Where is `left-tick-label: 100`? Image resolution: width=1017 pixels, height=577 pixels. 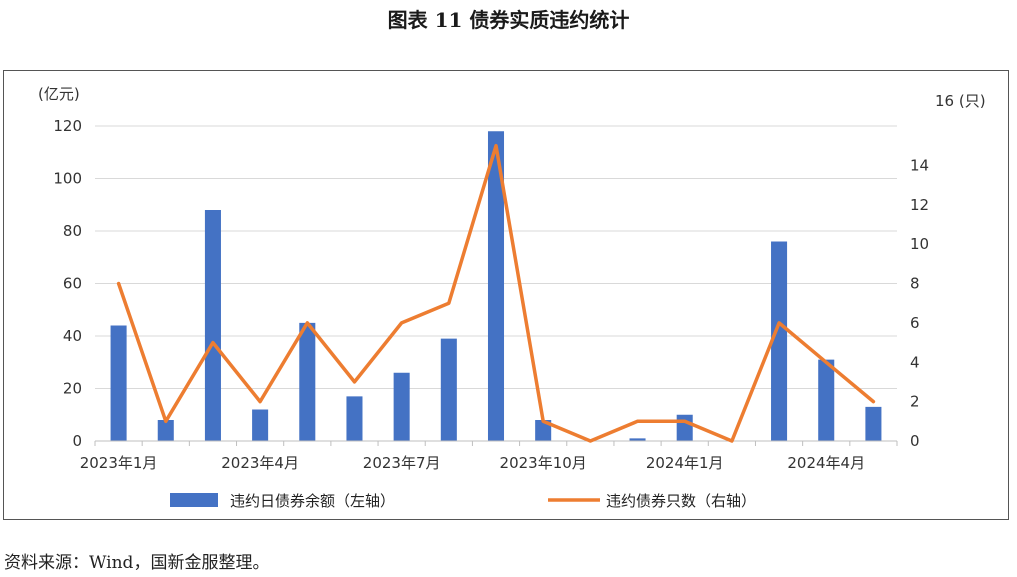
left-tick-label: 100 is located at coordinates (67, 179).